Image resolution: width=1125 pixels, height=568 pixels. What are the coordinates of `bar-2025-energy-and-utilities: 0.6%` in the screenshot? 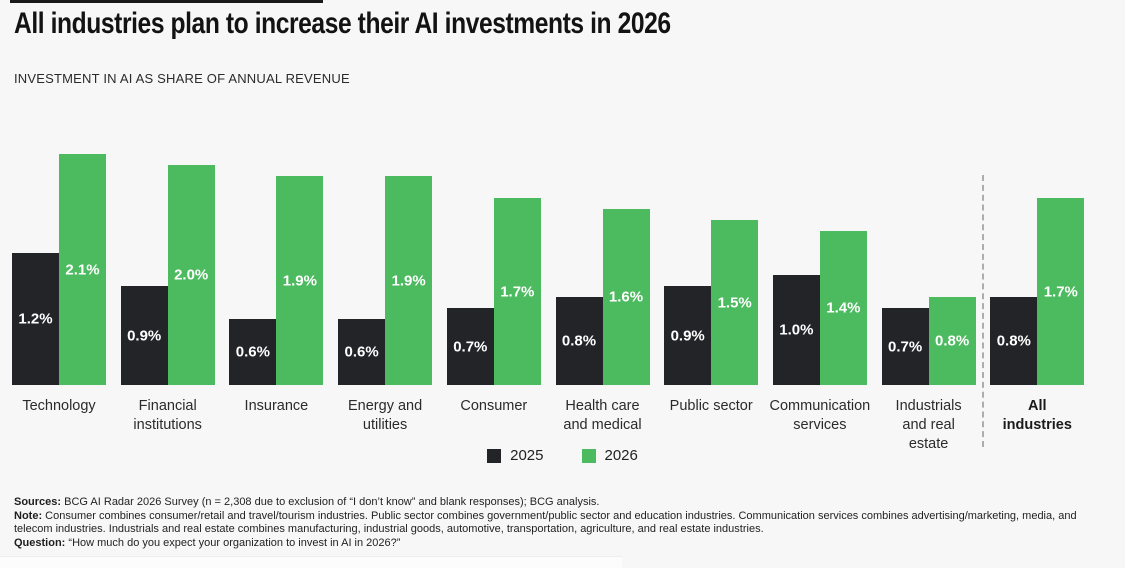 It's located at (362, 352).